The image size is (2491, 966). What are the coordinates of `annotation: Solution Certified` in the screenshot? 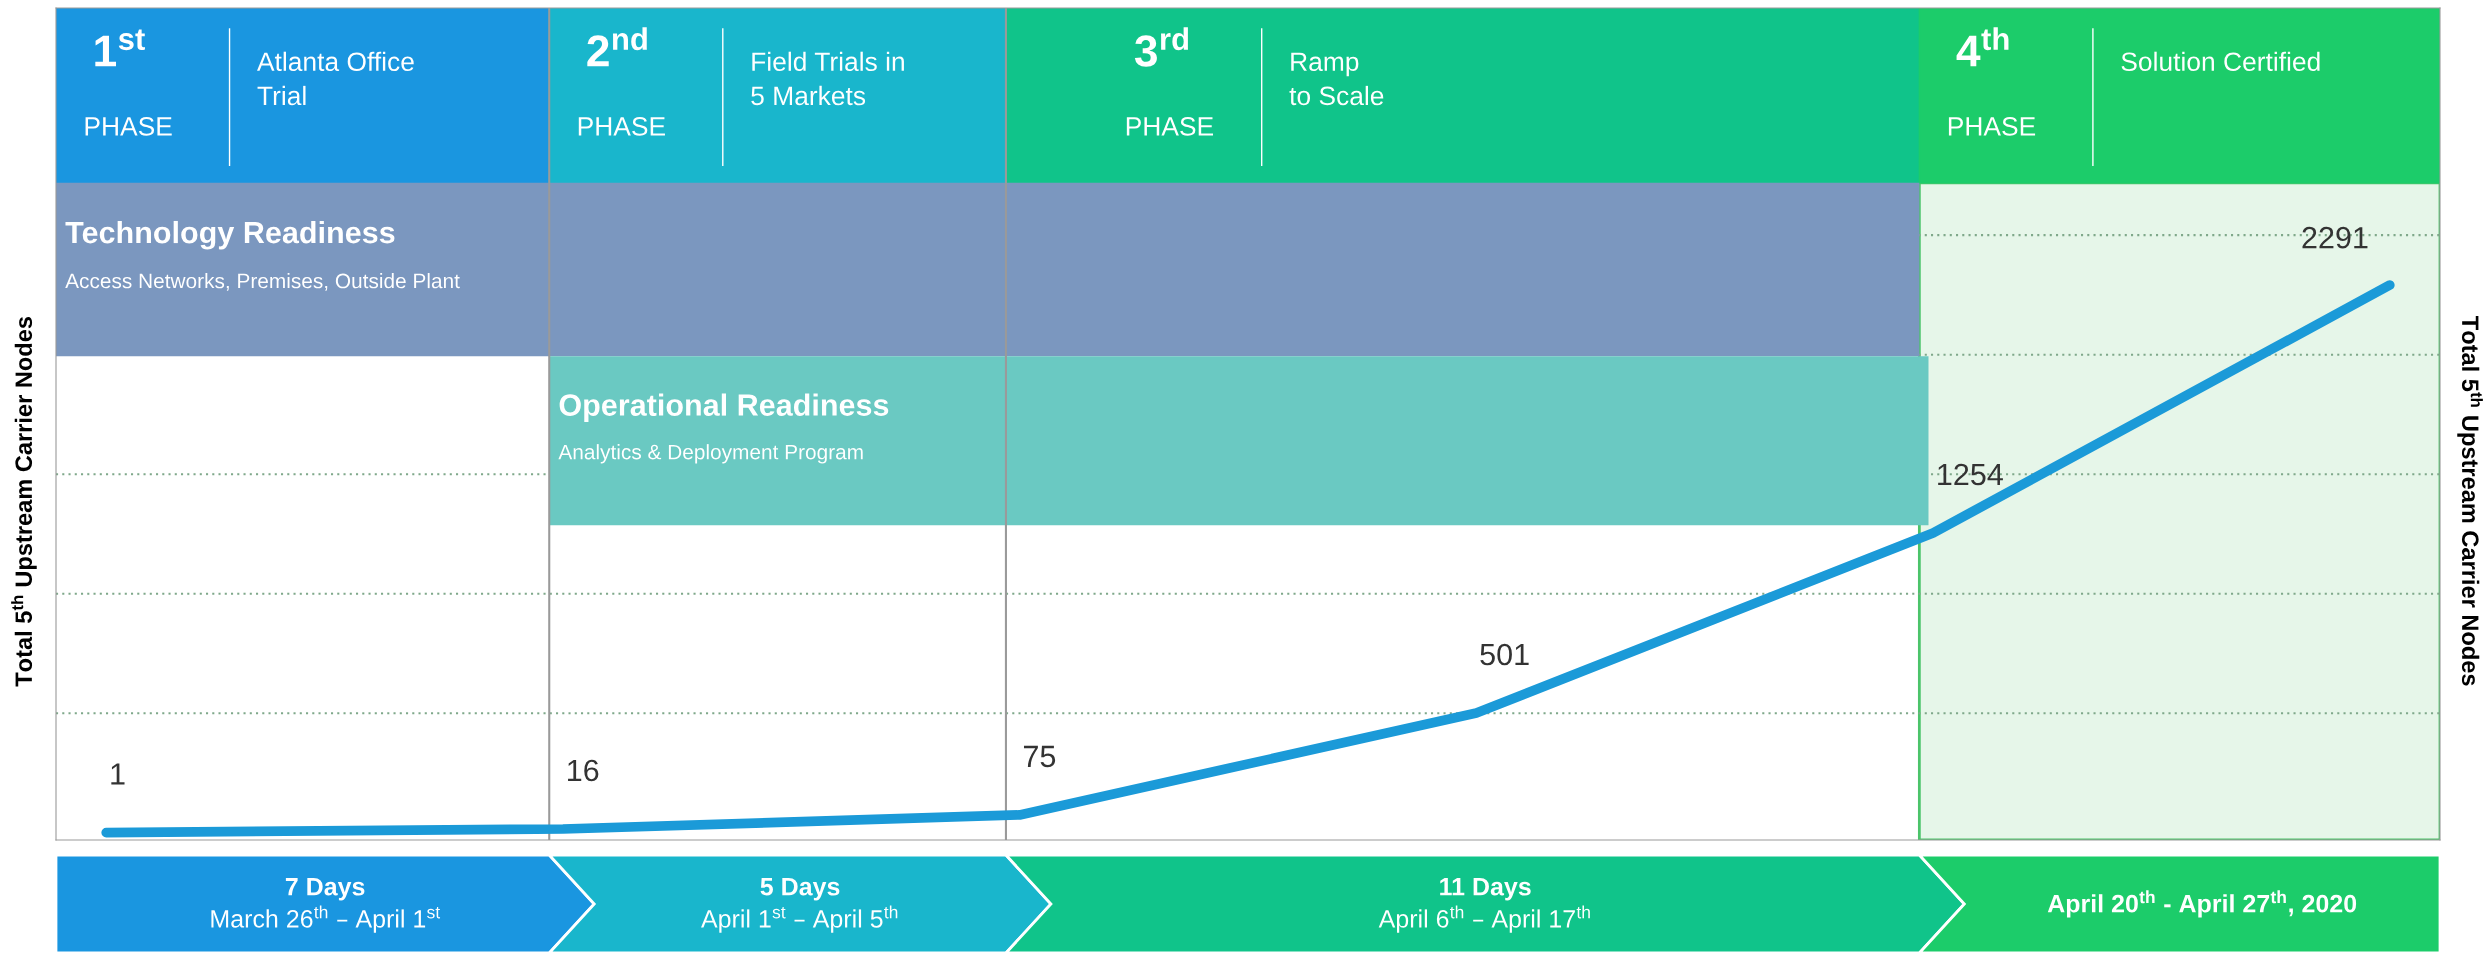 It's located at (2220, 61).